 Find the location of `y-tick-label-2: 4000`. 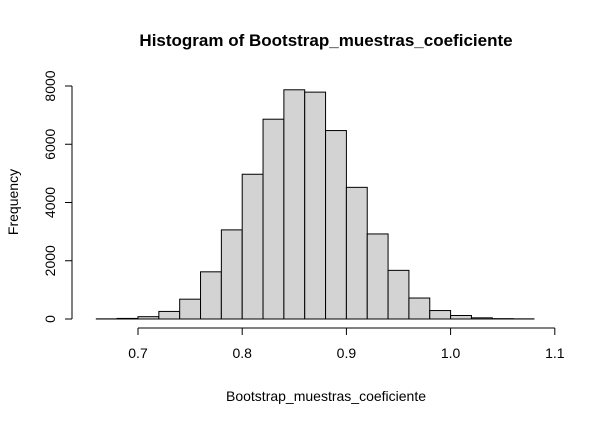

y-tick-label-2: 4000 is located at coordinates (50, 202).